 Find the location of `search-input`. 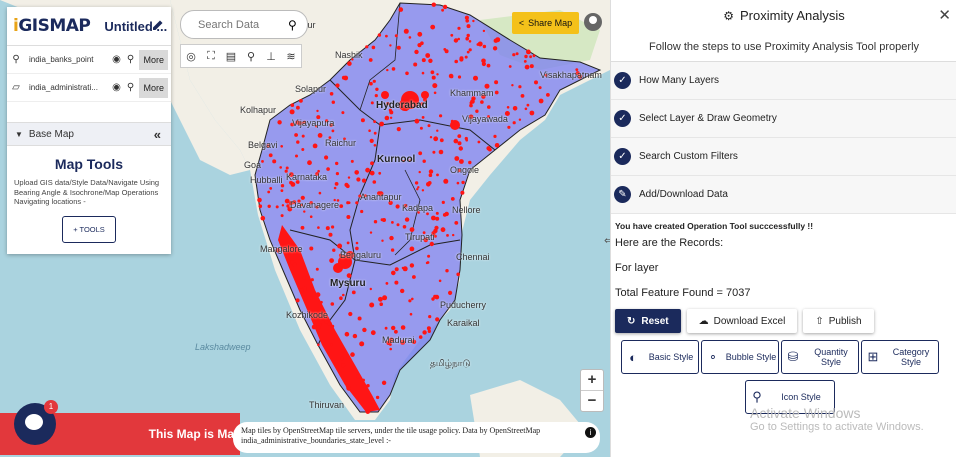

search-input is located at coordinates (239, 24).